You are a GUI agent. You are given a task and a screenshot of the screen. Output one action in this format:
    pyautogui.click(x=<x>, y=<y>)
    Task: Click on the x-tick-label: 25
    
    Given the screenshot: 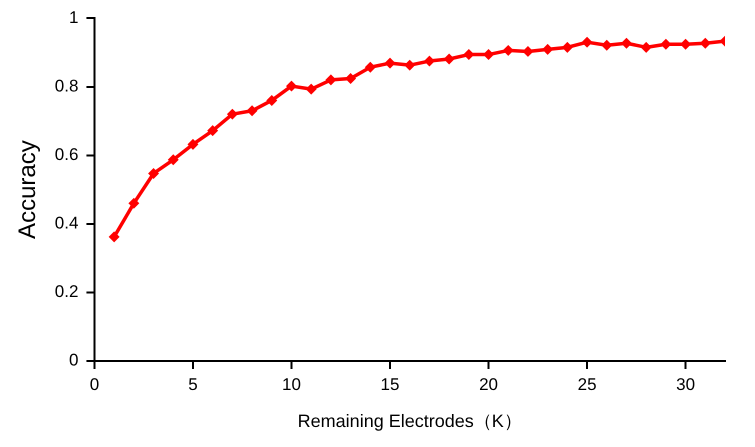 What is the action you would take?
    pyautogui.click(x=587, y=384)
    